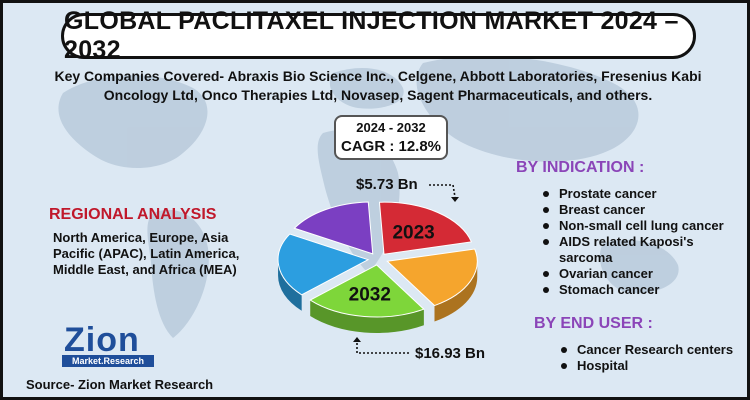  What do you see at coordinates (651, 350) in the screenshot?
I see `list-item: Cancer Research centers` at bounding box center [651, 350].